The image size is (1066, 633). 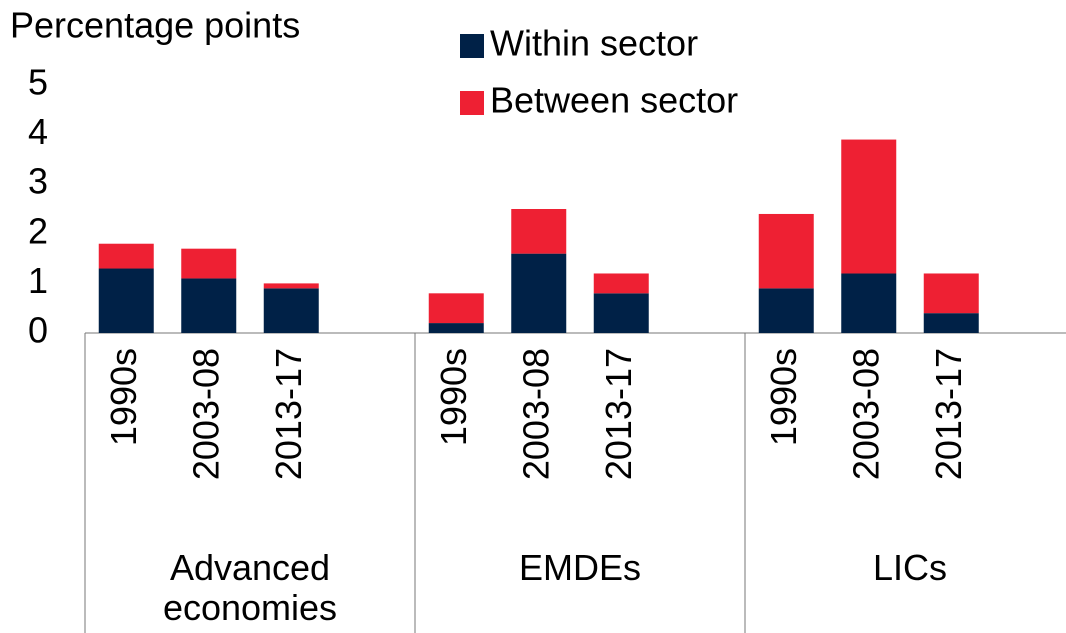 What do you see at coordinates (250, 587) in the screenshot?
I see `group-label: Advanced economies` at bounding box center [250, 587].